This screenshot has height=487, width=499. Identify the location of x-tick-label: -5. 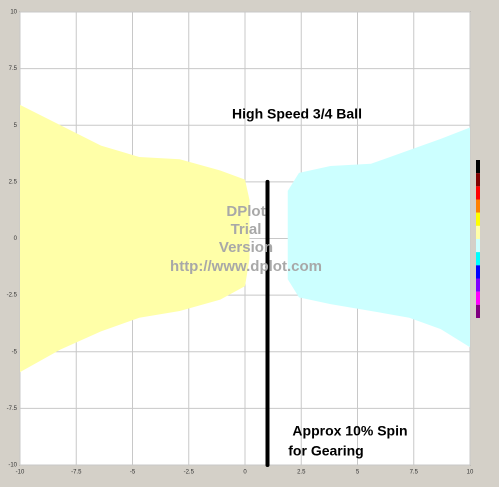
(133, 473).